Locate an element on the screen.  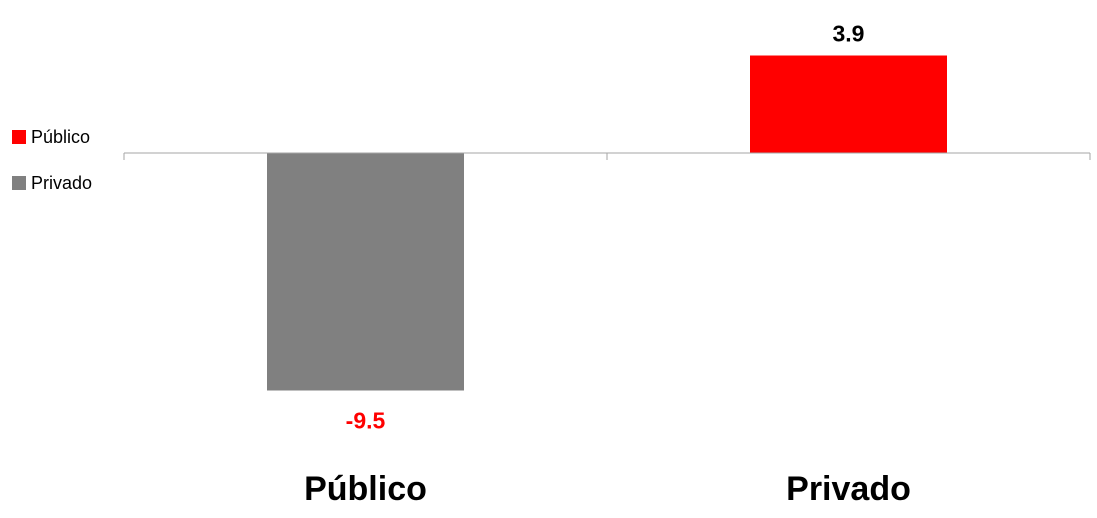
data-label-publico: -9.5 is located at coordinates (366, 421).